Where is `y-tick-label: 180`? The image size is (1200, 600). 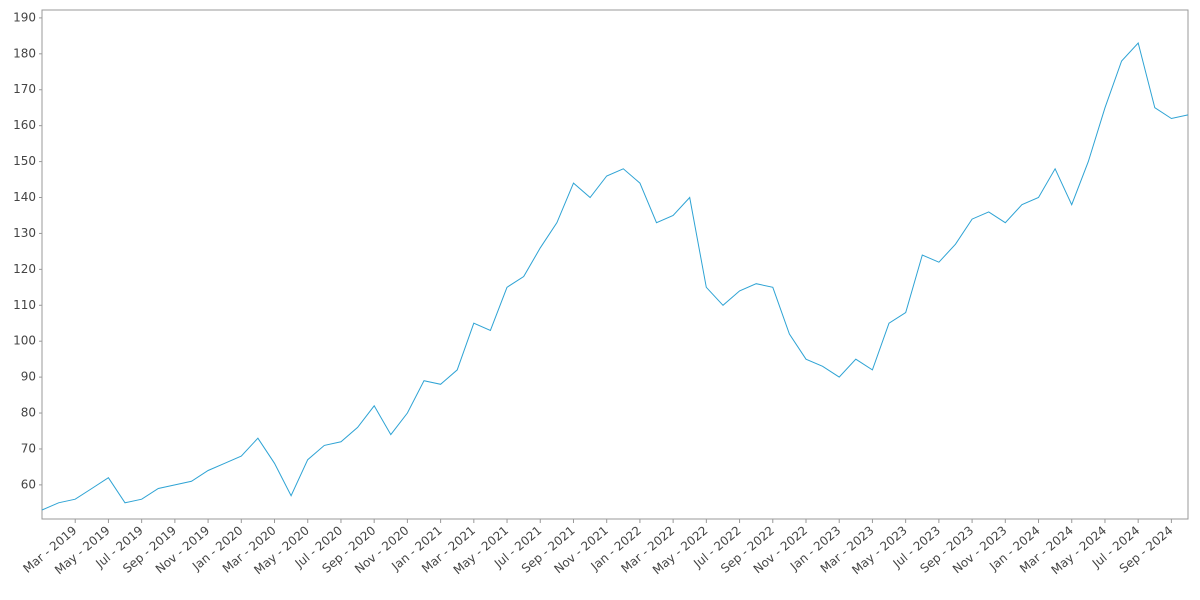 y-tick-label: 180 is located at coordinates (24, 53).